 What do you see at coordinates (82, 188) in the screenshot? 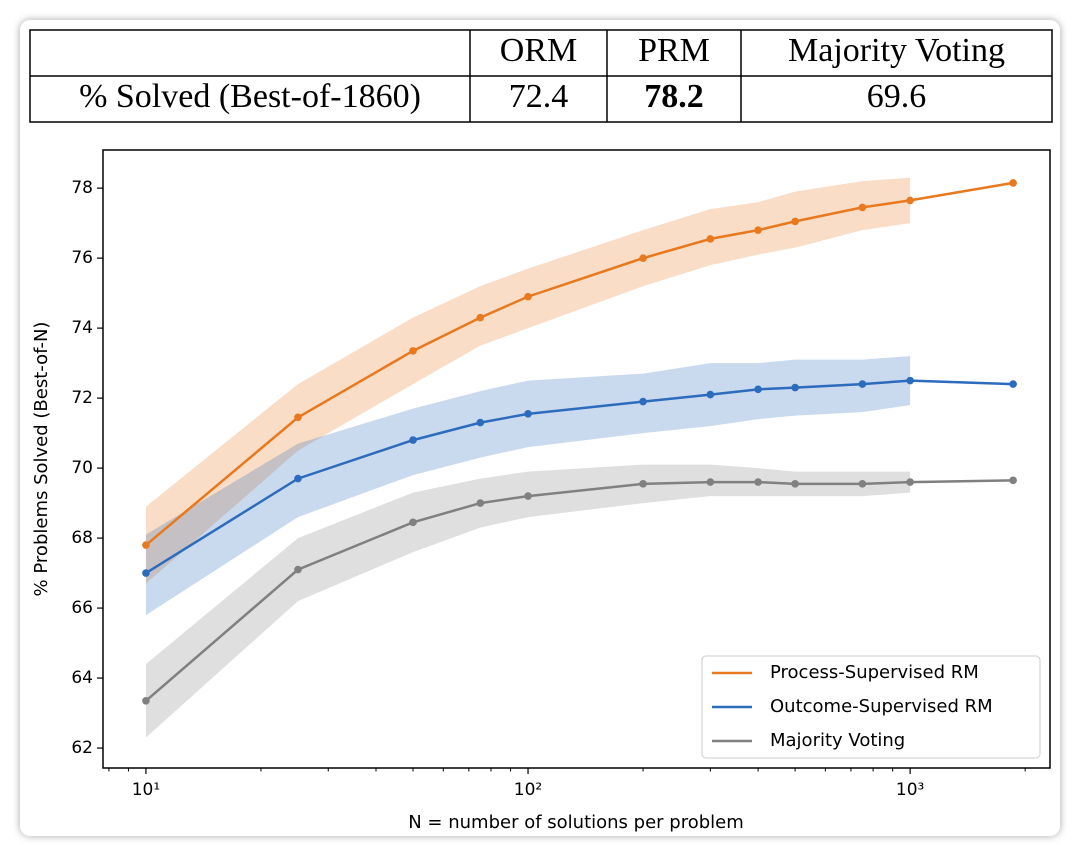
I see `y-tick-label: 78` at bounding box center [82, 188].